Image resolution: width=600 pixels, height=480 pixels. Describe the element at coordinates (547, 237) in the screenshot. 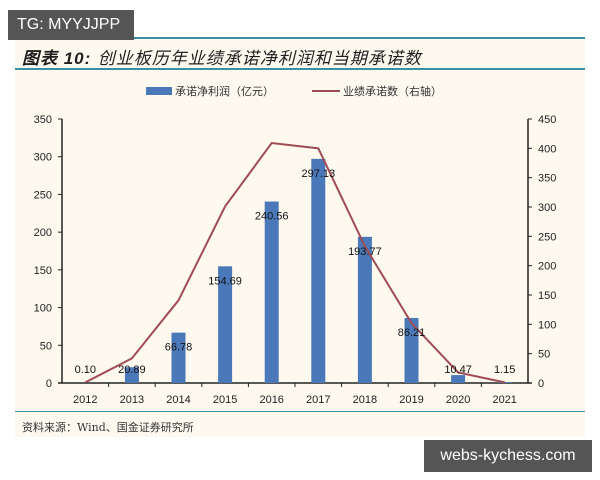

I see `right-tick-label: 250` at that location.